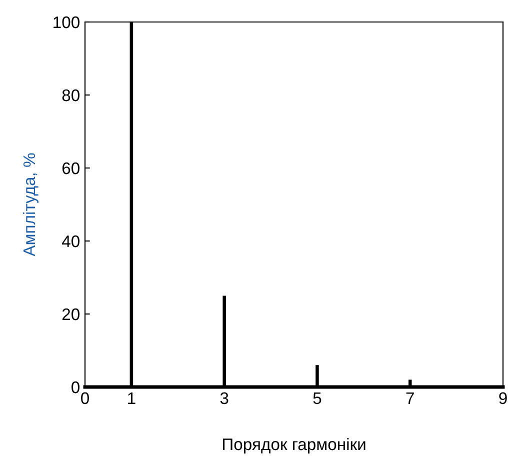 Image resolution: width=510 pixels, height=459 pixels. Describe the element at coordinates (224, 398) in the screenshot. I see `x-tick-label: 3` at that location.